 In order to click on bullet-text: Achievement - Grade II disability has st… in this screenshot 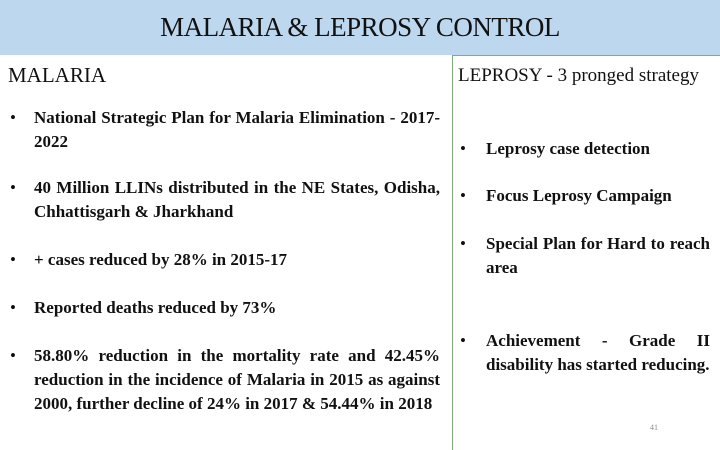, I will do `click(598, 352)`.